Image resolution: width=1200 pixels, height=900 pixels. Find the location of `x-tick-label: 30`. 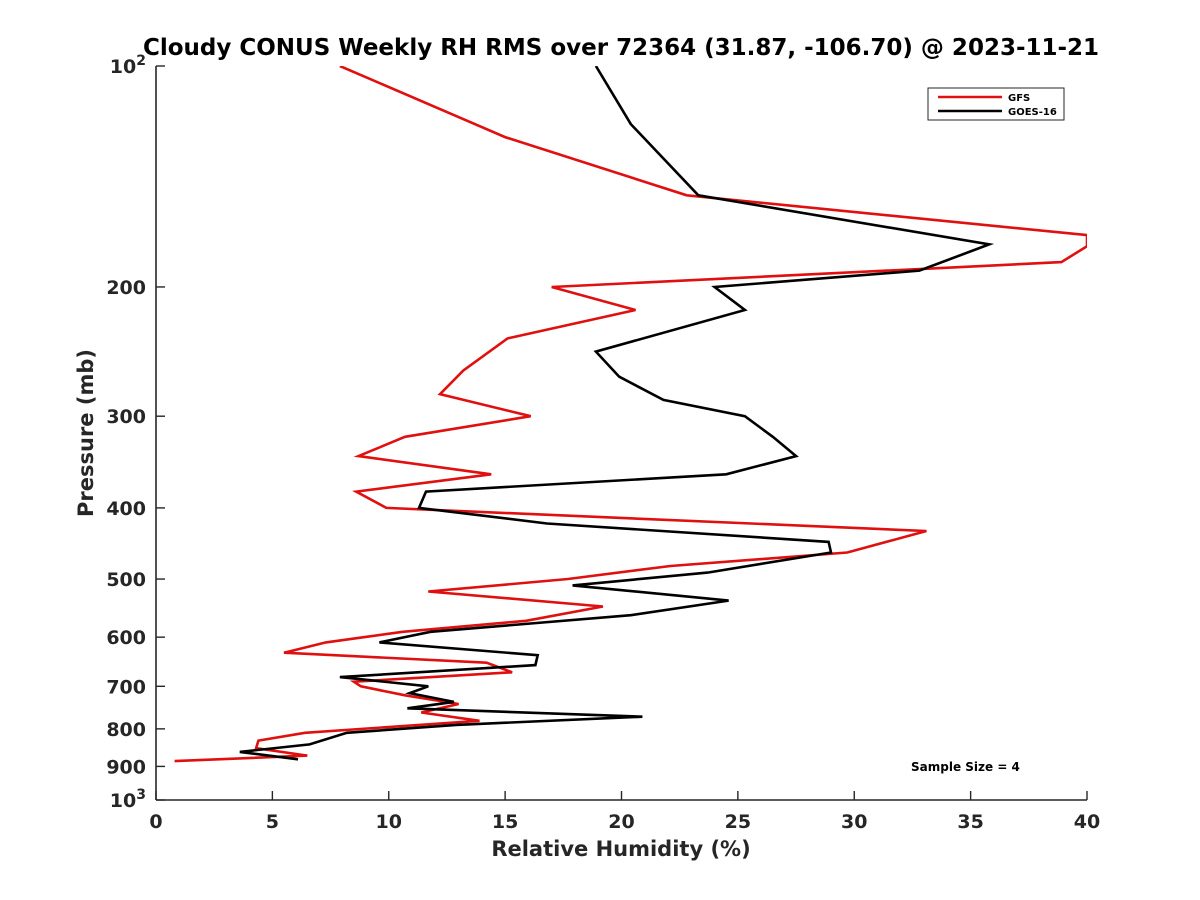

x-tick-label: 30 is located at coordinates (854, 822).